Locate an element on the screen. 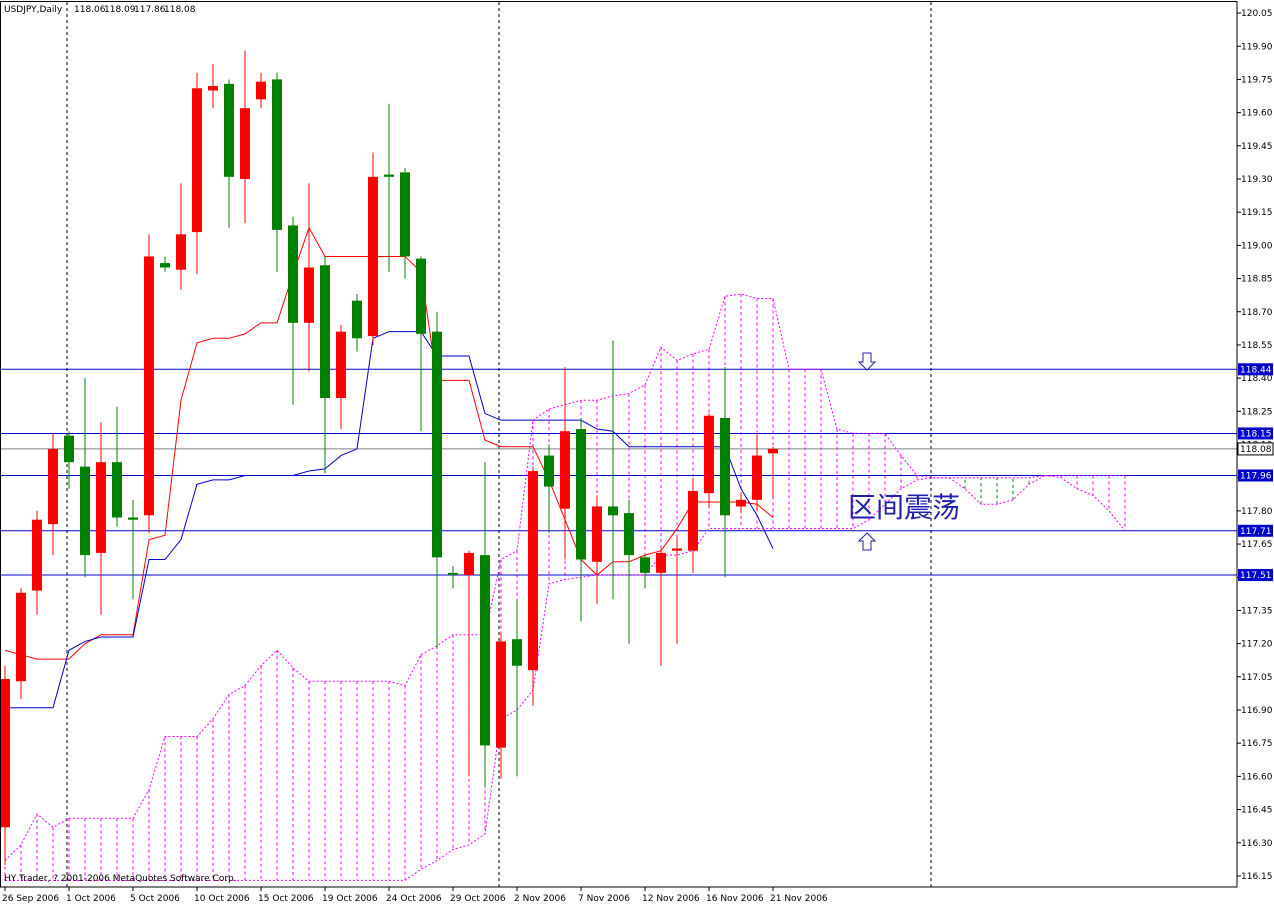 This screenshot has width=1274, height=905. x-tick-label: 16 Nov 2006 is located at coordinates (735, 899).